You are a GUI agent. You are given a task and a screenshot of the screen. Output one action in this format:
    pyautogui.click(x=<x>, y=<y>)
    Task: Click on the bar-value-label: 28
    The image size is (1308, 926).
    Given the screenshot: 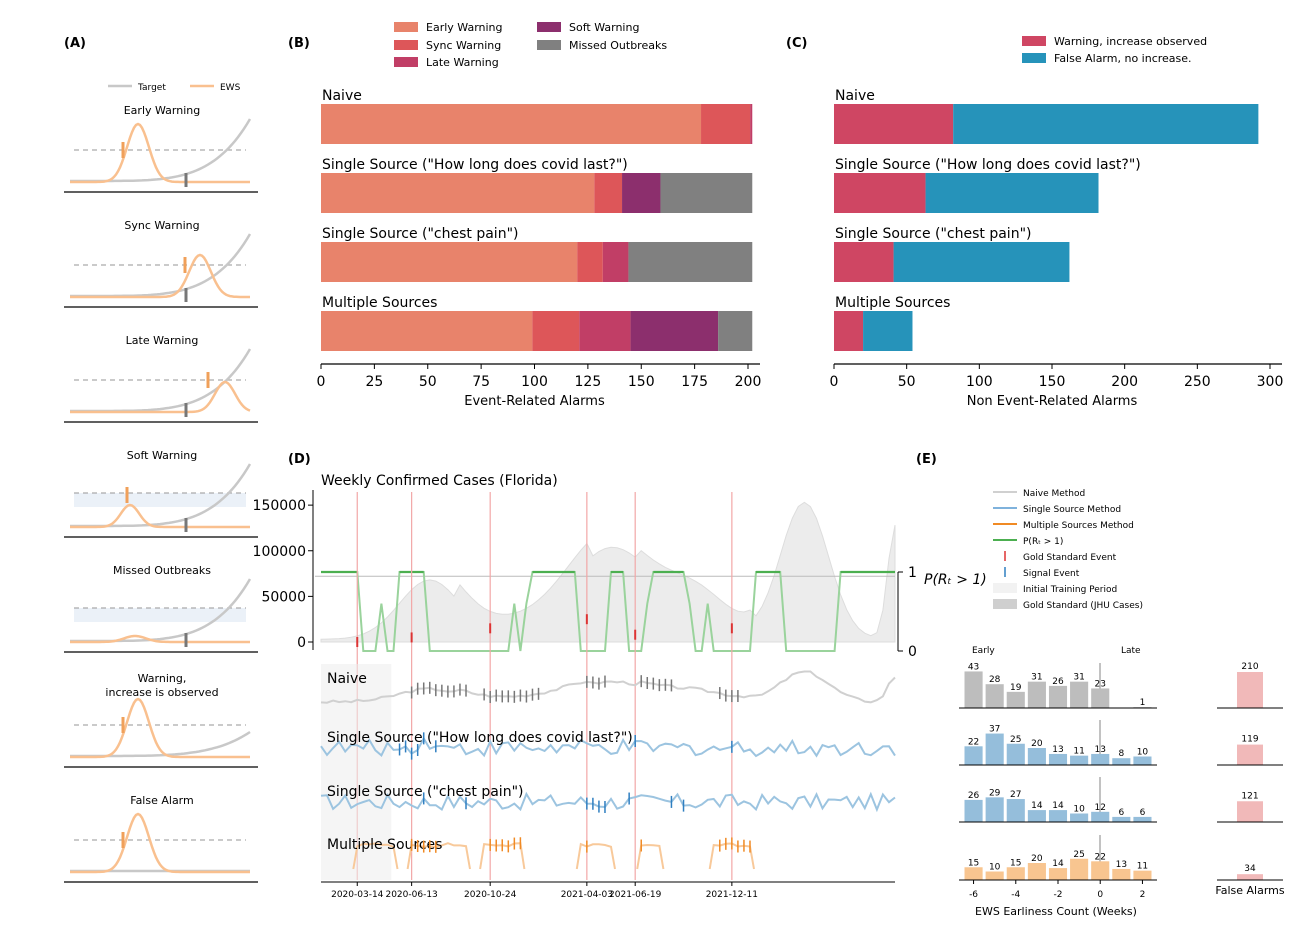 What is the action you would take?
    pyautogui.click(x=995, y=680)
    